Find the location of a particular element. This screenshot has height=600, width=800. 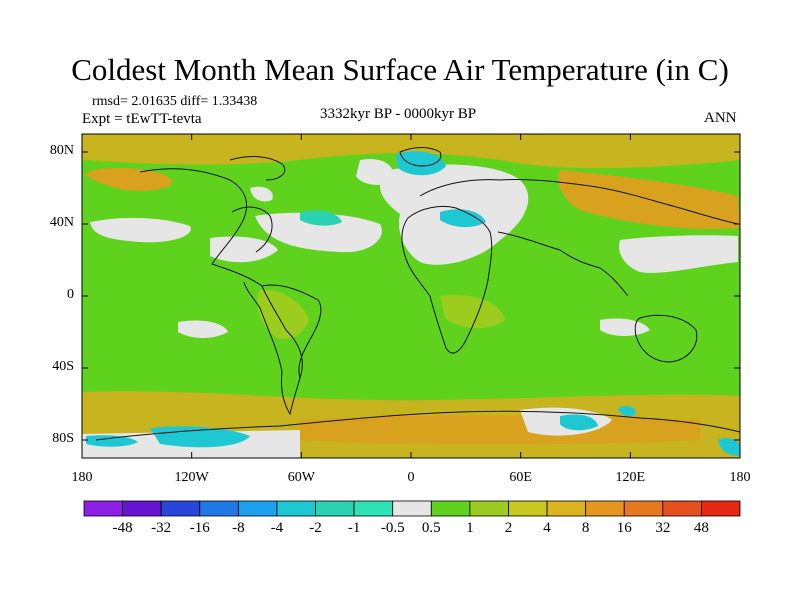

north-pacific-neutral-patch is located at coordinates (140, 230).